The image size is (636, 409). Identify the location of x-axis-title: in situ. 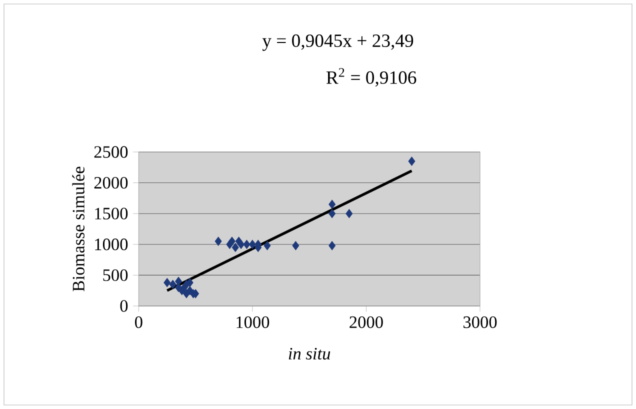
(309, 354).